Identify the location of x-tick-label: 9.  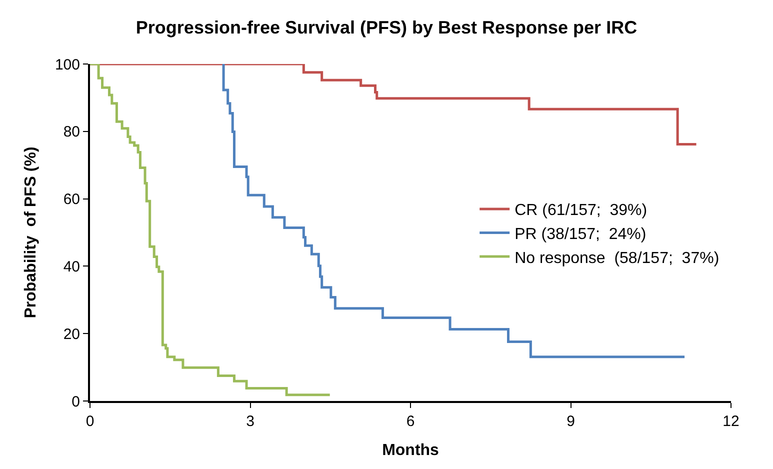
(570, 421).